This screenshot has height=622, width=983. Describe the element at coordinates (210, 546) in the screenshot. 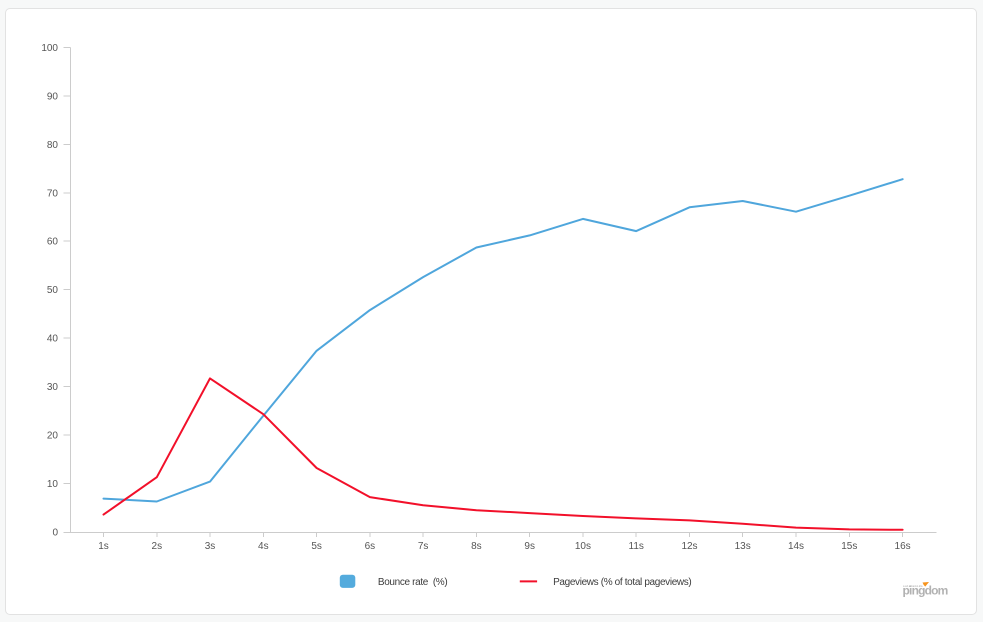

I see `svg-text: 3s` at that location.